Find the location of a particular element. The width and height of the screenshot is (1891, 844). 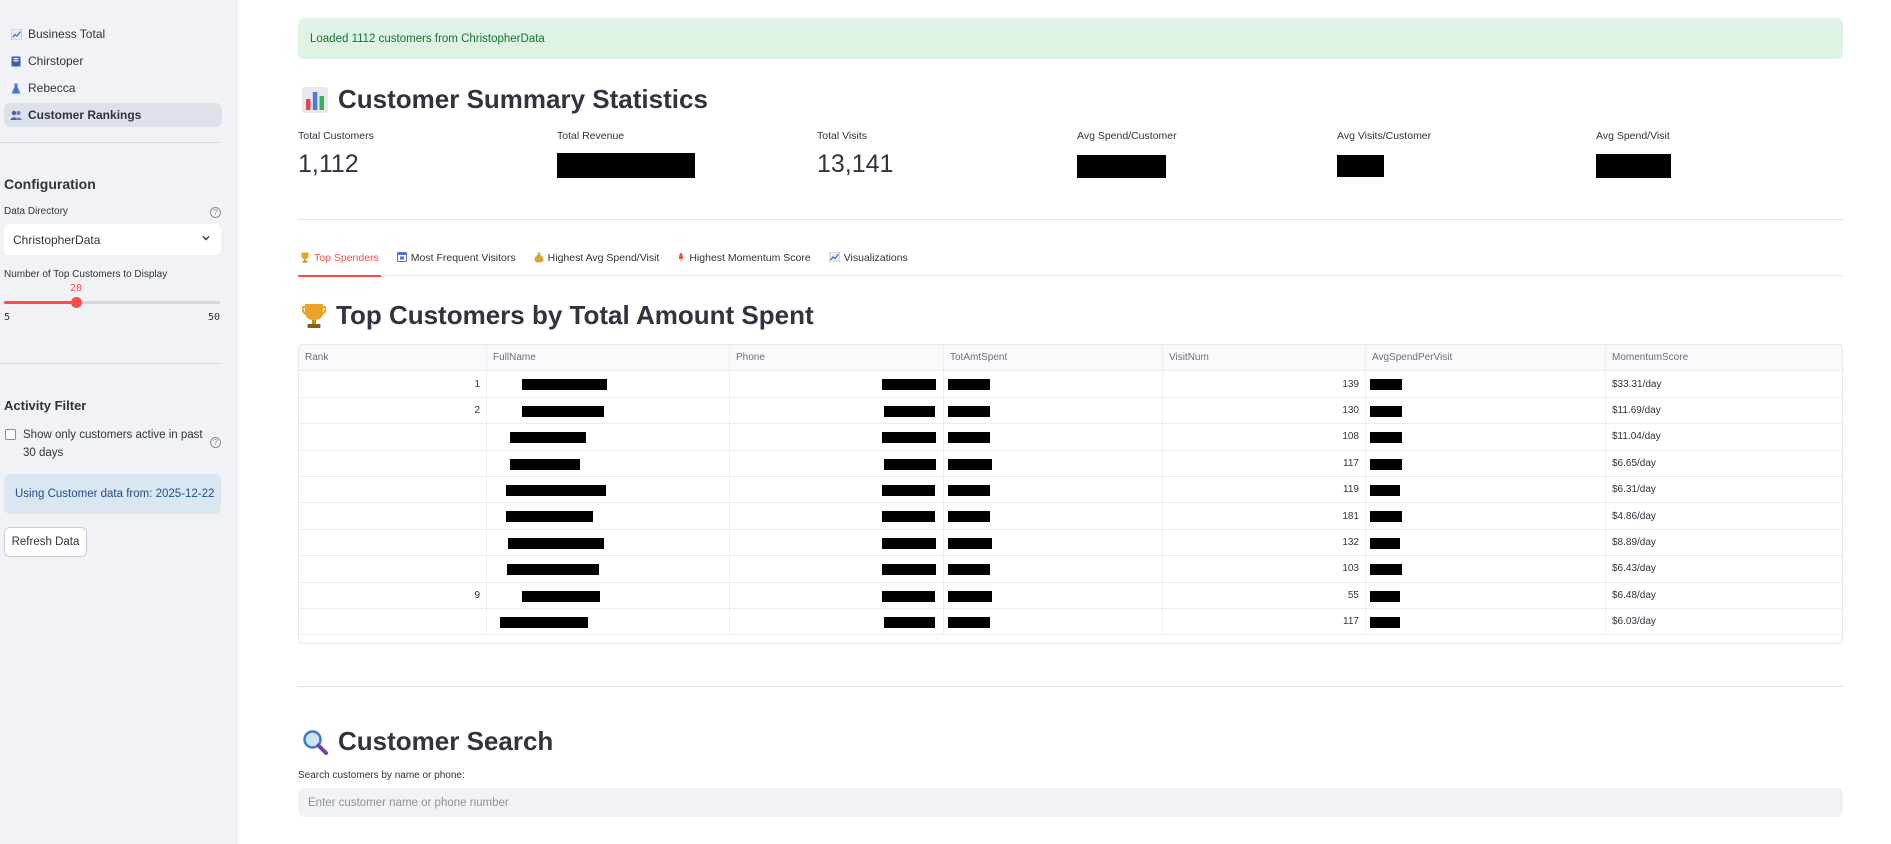

tab-highest-momentum: Highest Momentum Score is located at coordinates (743, 262).